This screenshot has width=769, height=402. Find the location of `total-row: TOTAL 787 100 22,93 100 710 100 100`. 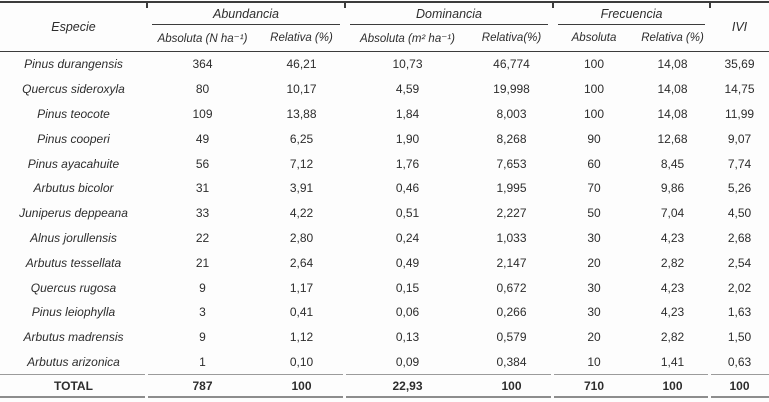

total-row: TOTAL 787 100 22,93 100 710 100 100 is located at coordinates (384, 386).